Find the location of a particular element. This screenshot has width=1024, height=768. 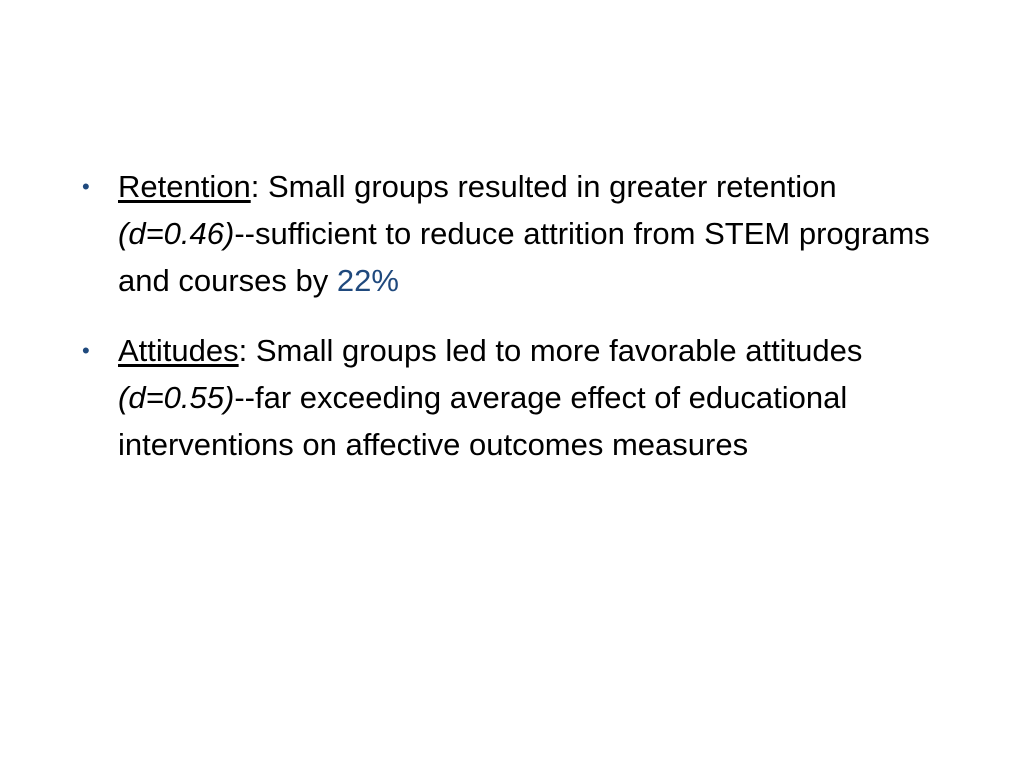

bullet-term: Attitudes is located at coordinates (178, 350).